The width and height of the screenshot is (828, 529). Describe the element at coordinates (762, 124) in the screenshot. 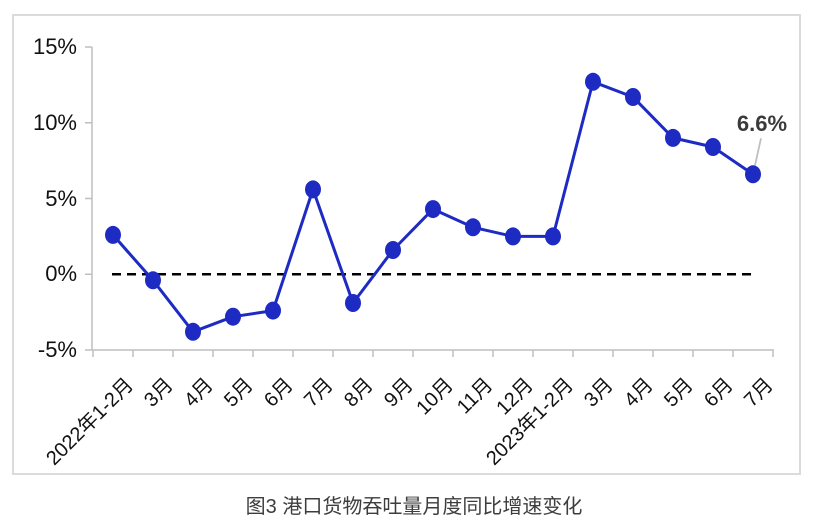

I see `data-label-annotation: 6.6%` at that location.